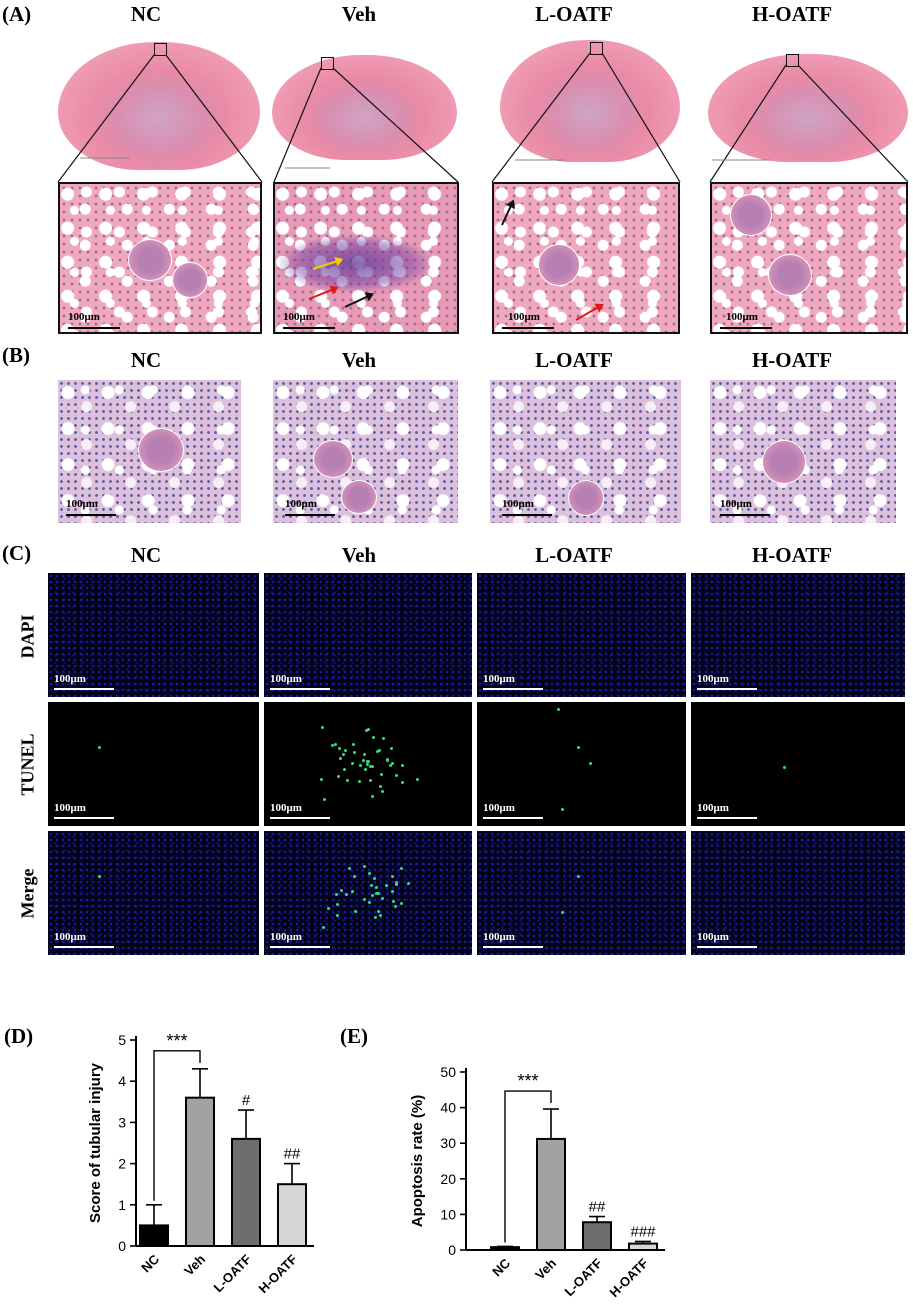 Image resolution: width=913 pixels, height=1316 pixels. I want to click on kidney-overview-l-oatf, so click(590, 101).